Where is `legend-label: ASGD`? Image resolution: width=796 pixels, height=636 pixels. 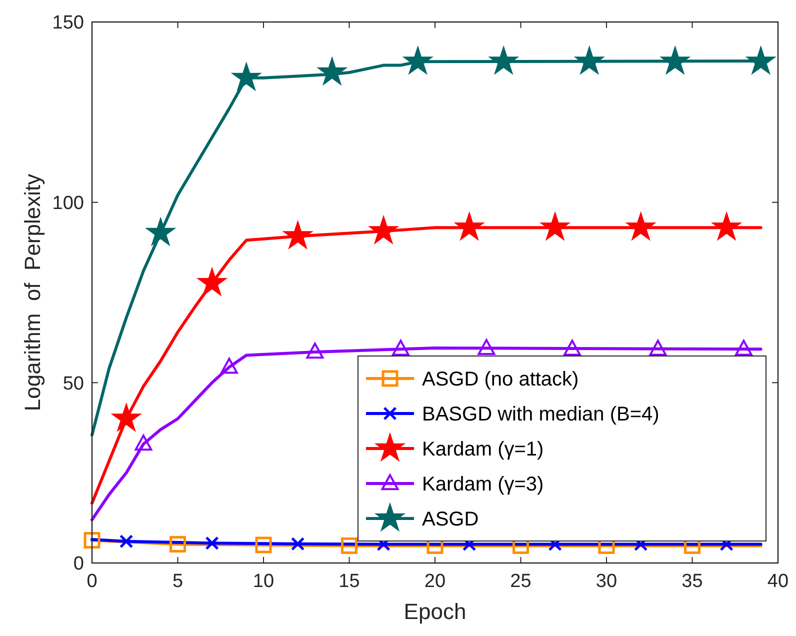
legend-label: ASGD is located at coordinates (450, 519).